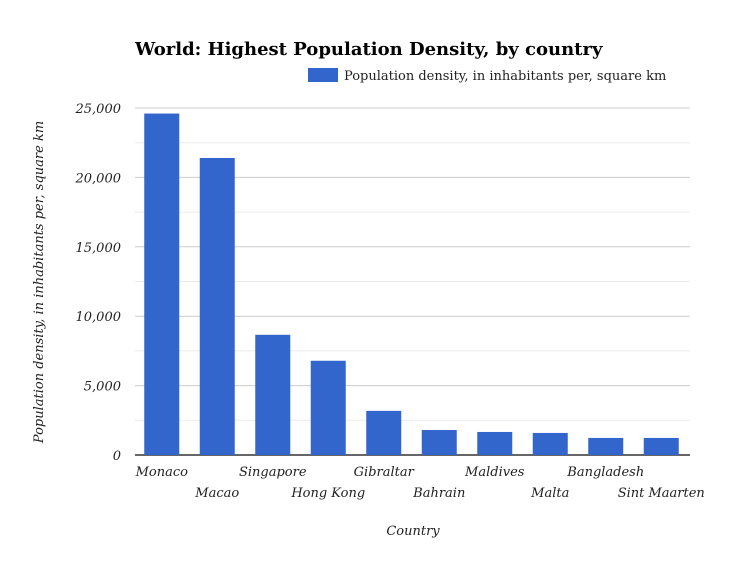  What do you see at coordinates (438, 493) in the screenshot?
I see `x-tick-label: Bahrain` at bounding box center [438, 493].